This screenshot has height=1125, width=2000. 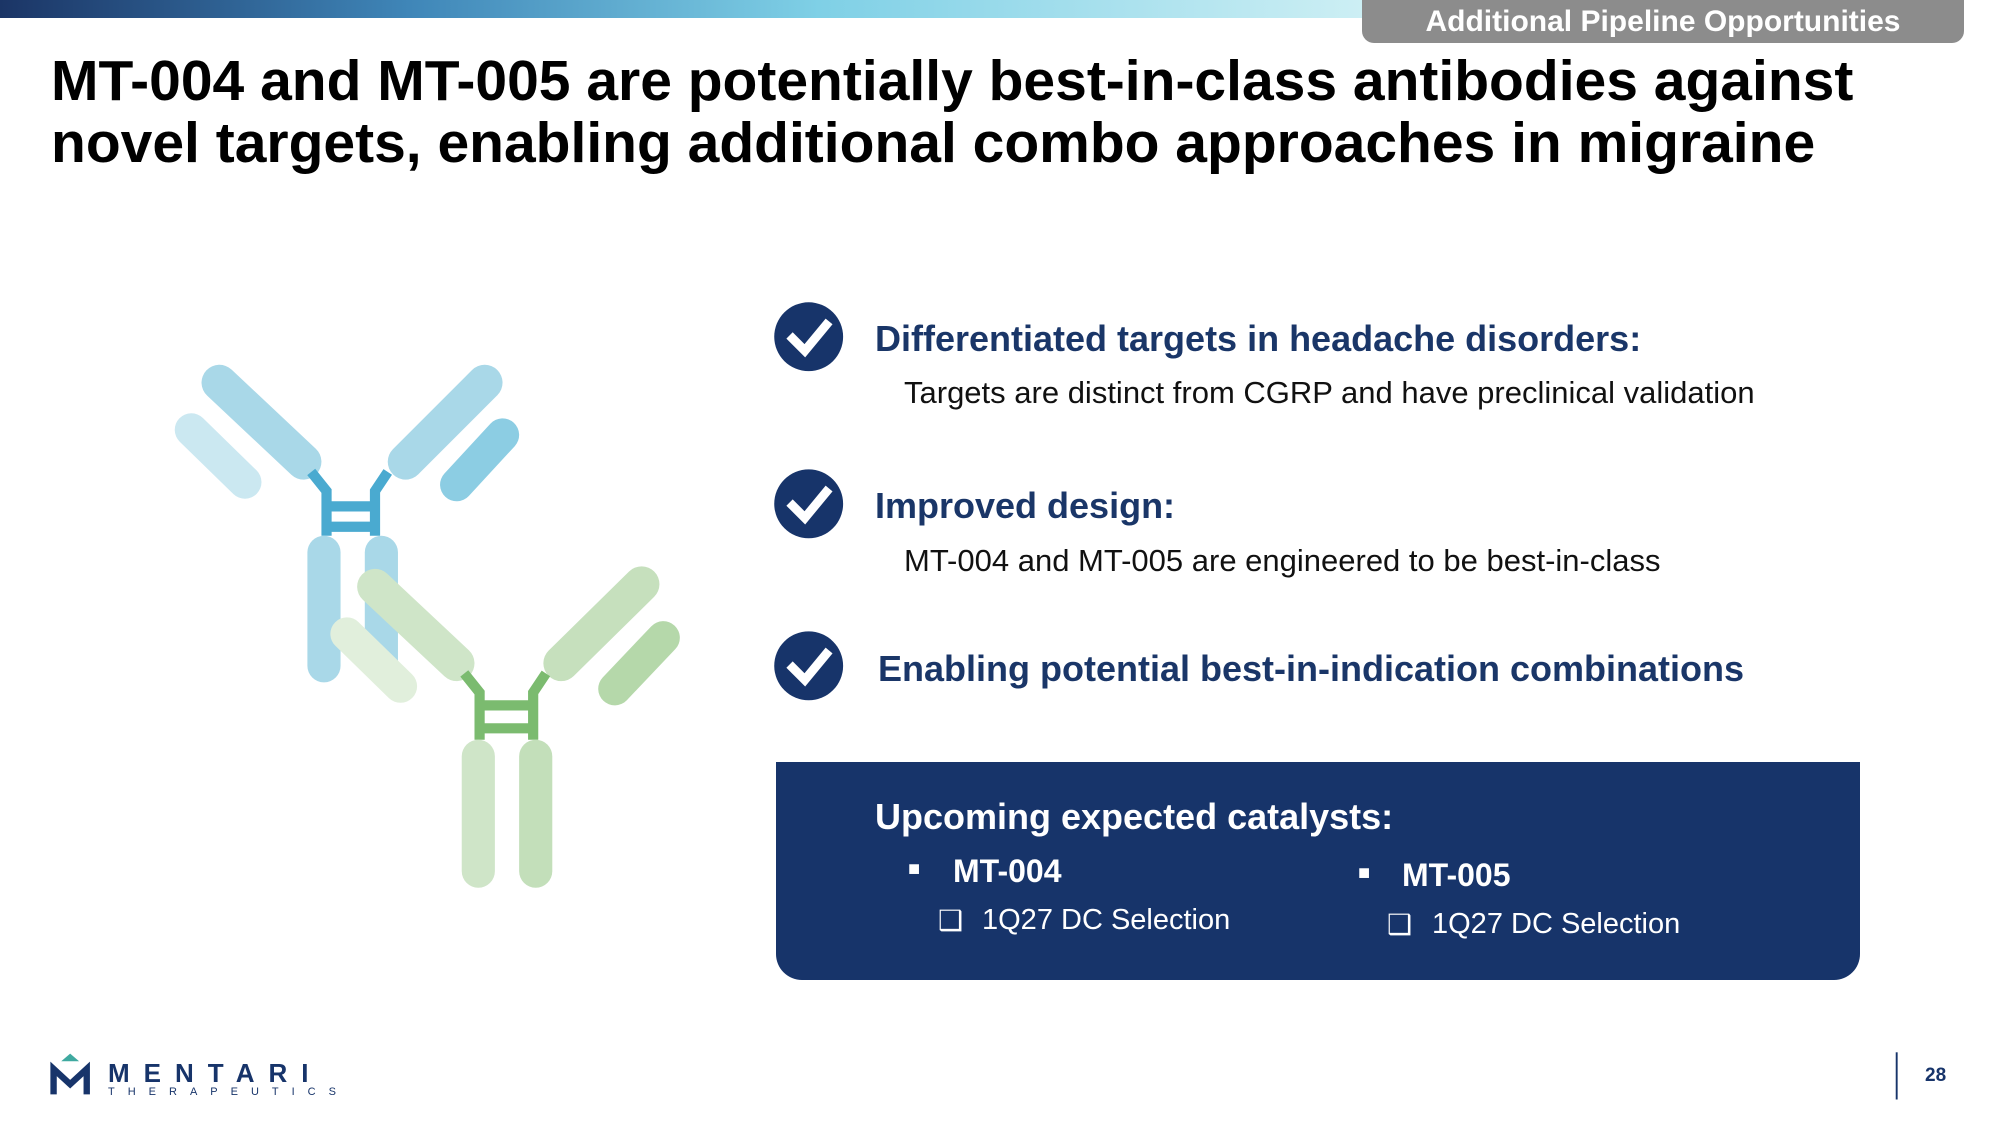 I want to click on logo-name: MENTARI, so click(x=215, y=1073).